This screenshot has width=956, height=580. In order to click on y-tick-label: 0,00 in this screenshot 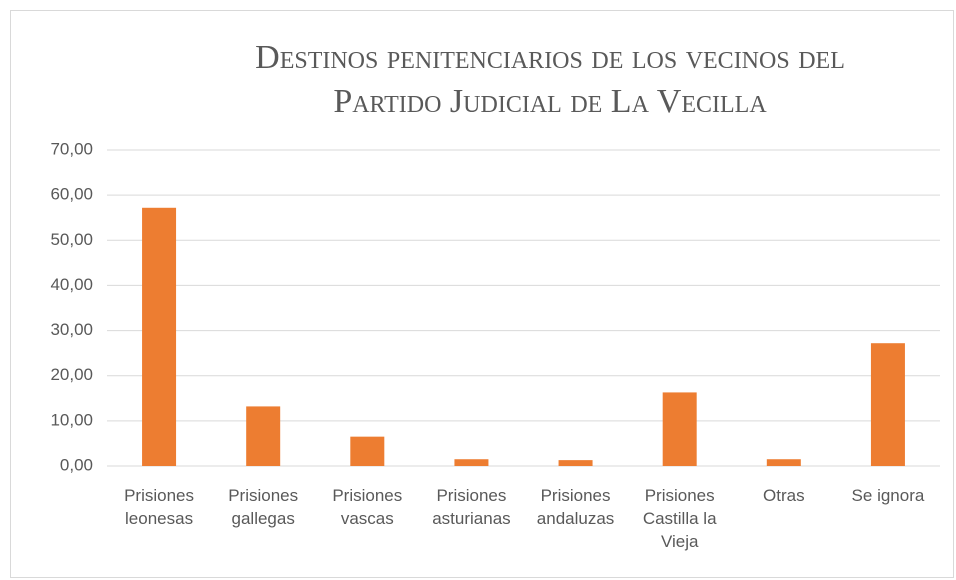, I will do `click(76, 464)`.